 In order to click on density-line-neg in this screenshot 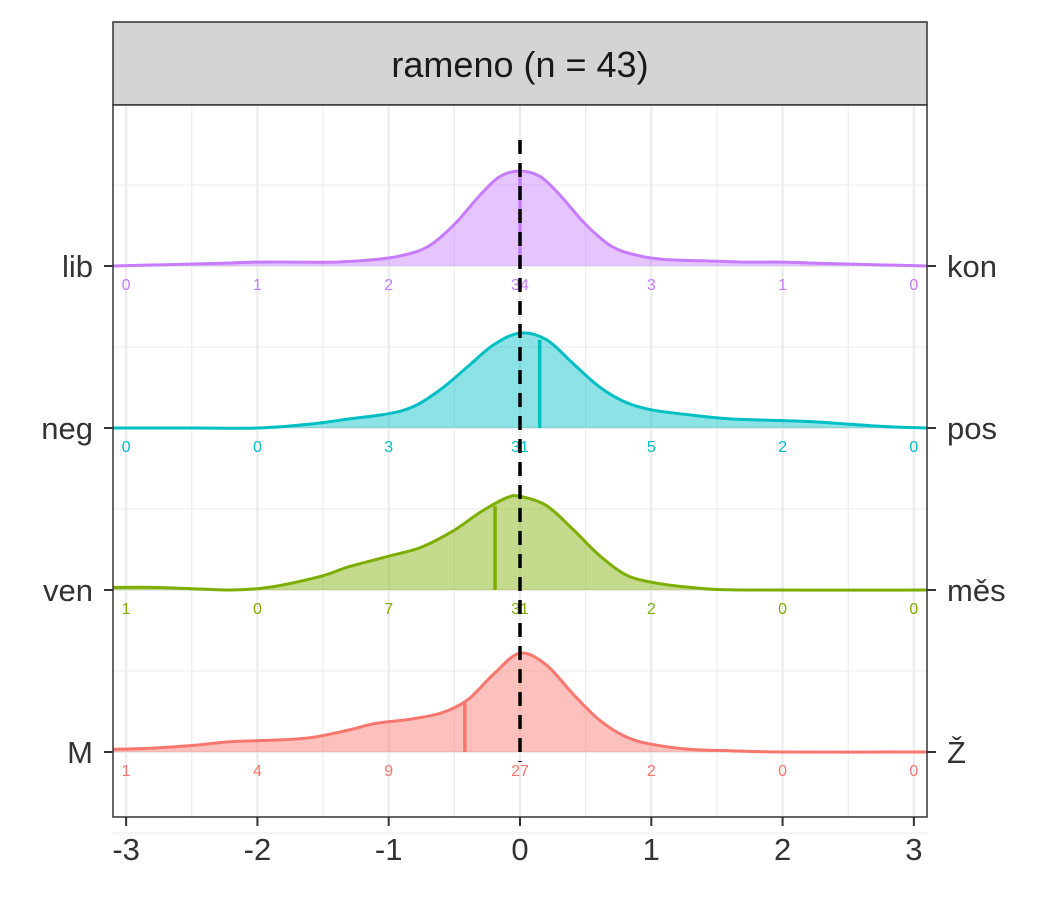, I will do `click(520, 380)`.